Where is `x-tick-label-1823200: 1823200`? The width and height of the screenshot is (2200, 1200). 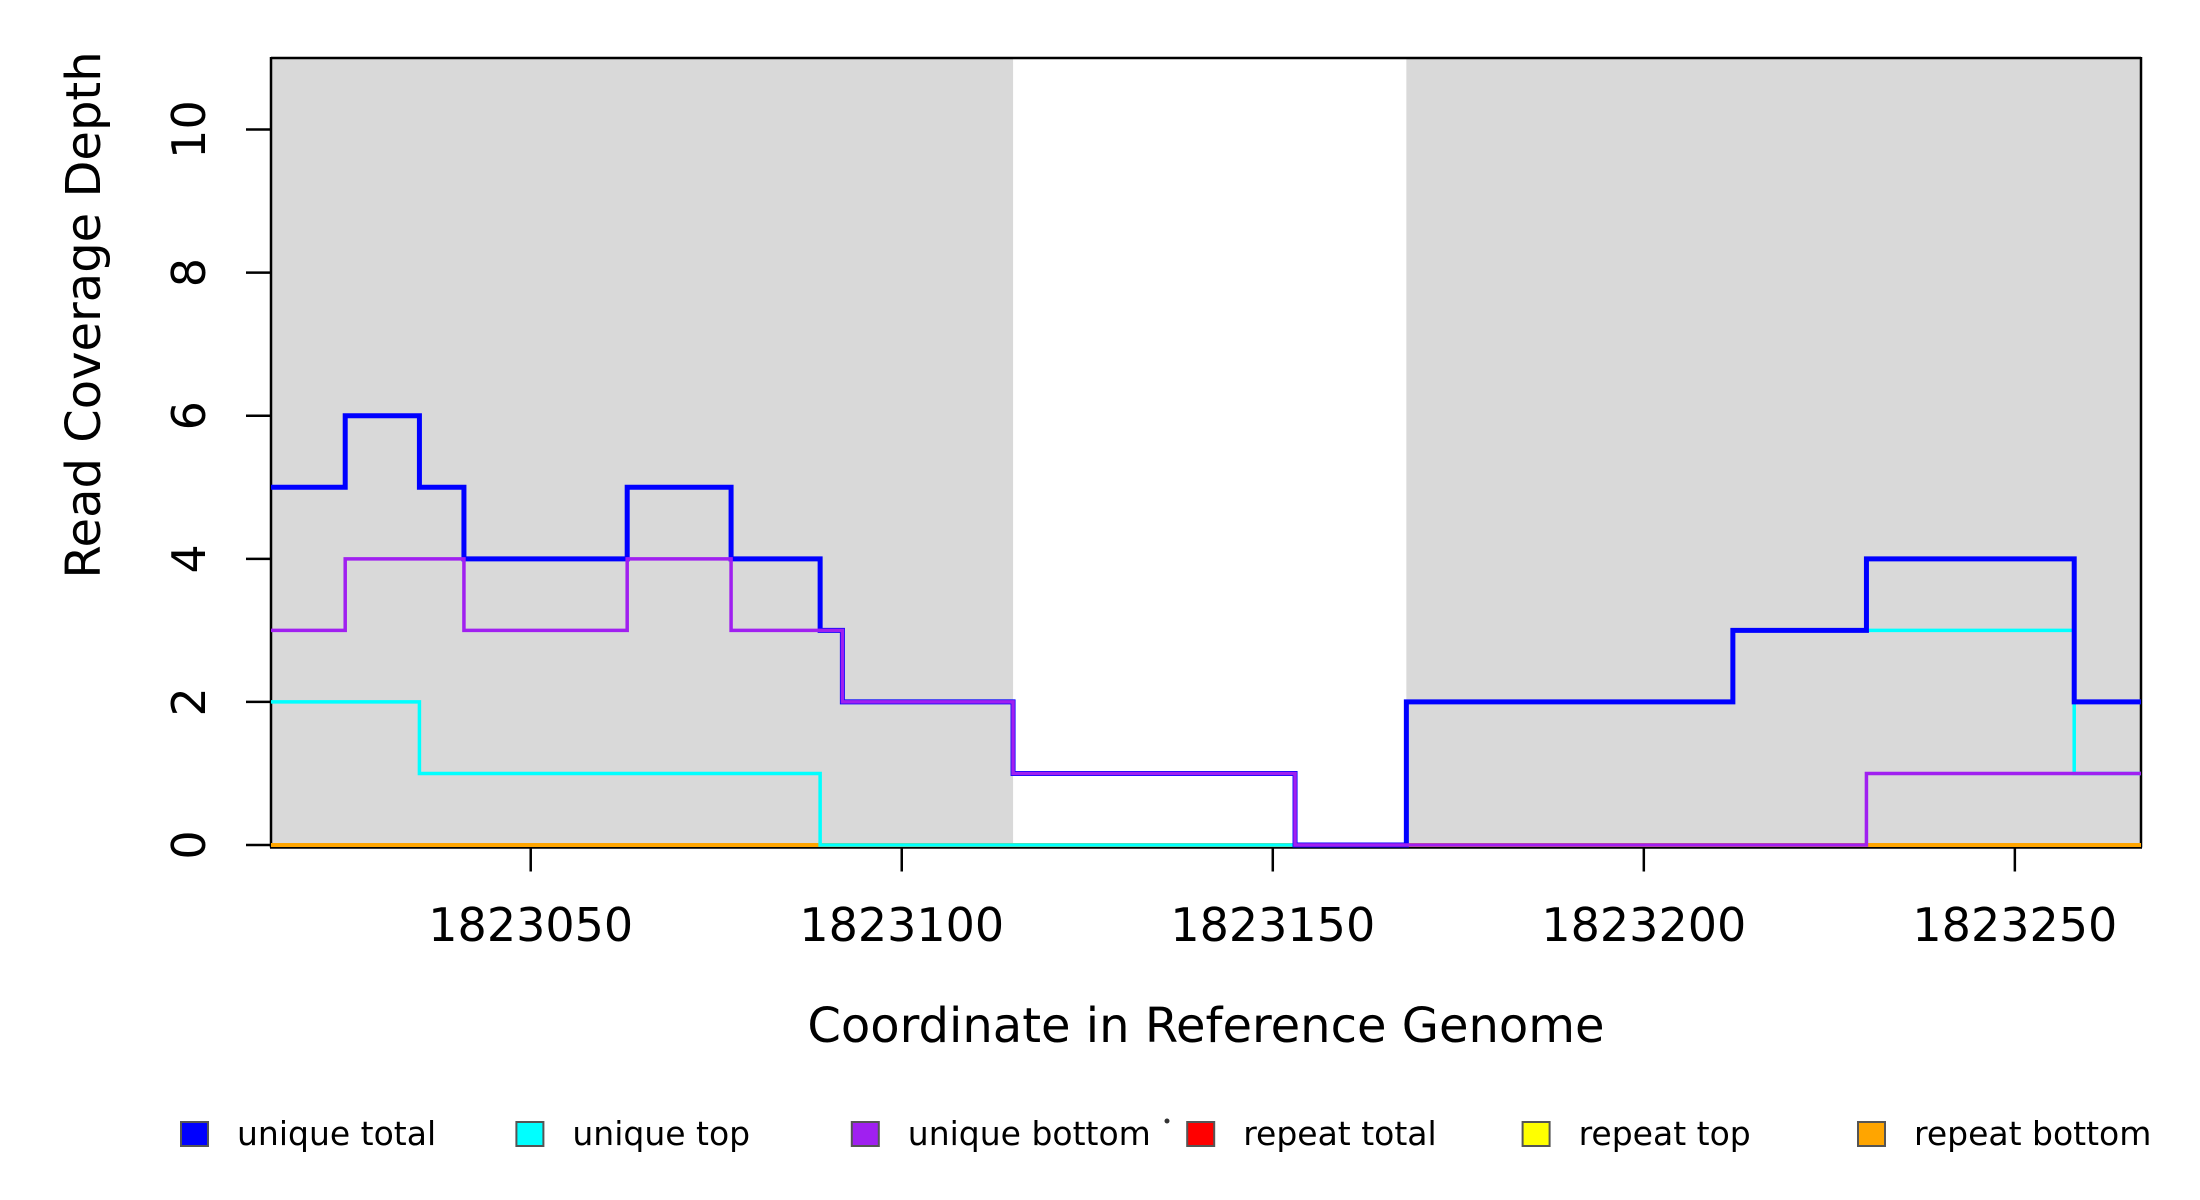
x-tick-label-1823200: 1823200 is located at coordinates (1643, 925).